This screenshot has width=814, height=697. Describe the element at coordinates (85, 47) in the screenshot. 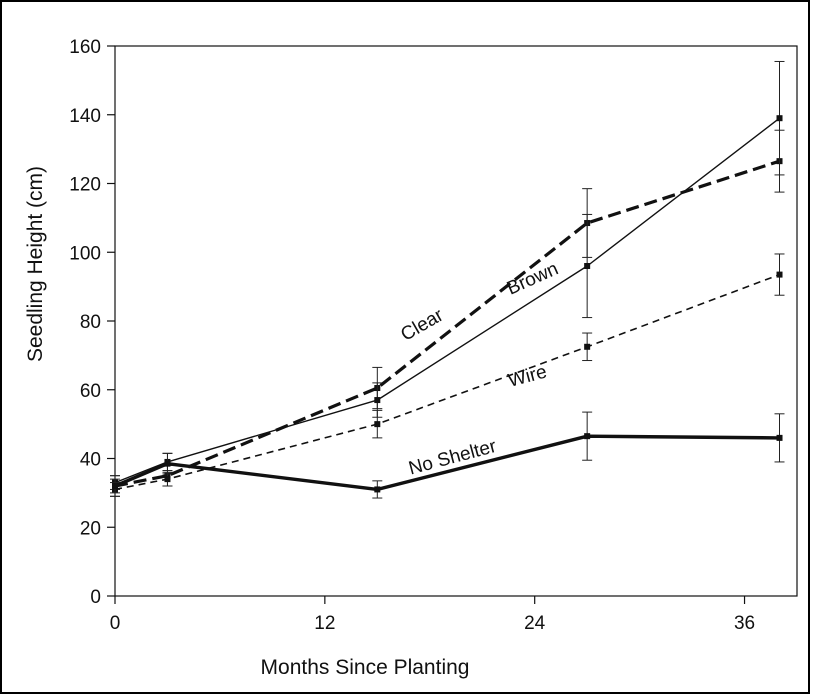

I see `y-tick-label: 160` at that location.